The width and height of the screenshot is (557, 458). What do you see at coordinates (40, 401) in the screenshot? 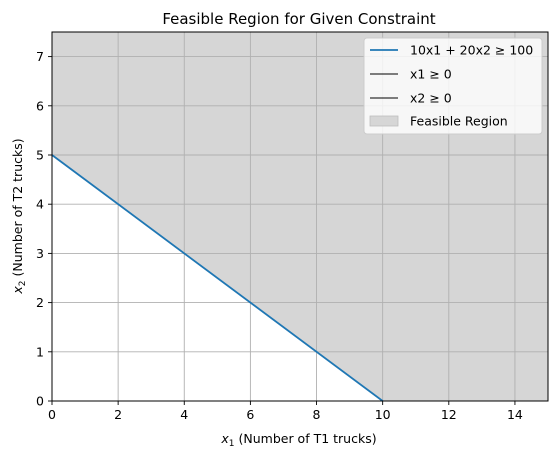
I see `y-tick-label: 0` at bounding box center [40, 401].